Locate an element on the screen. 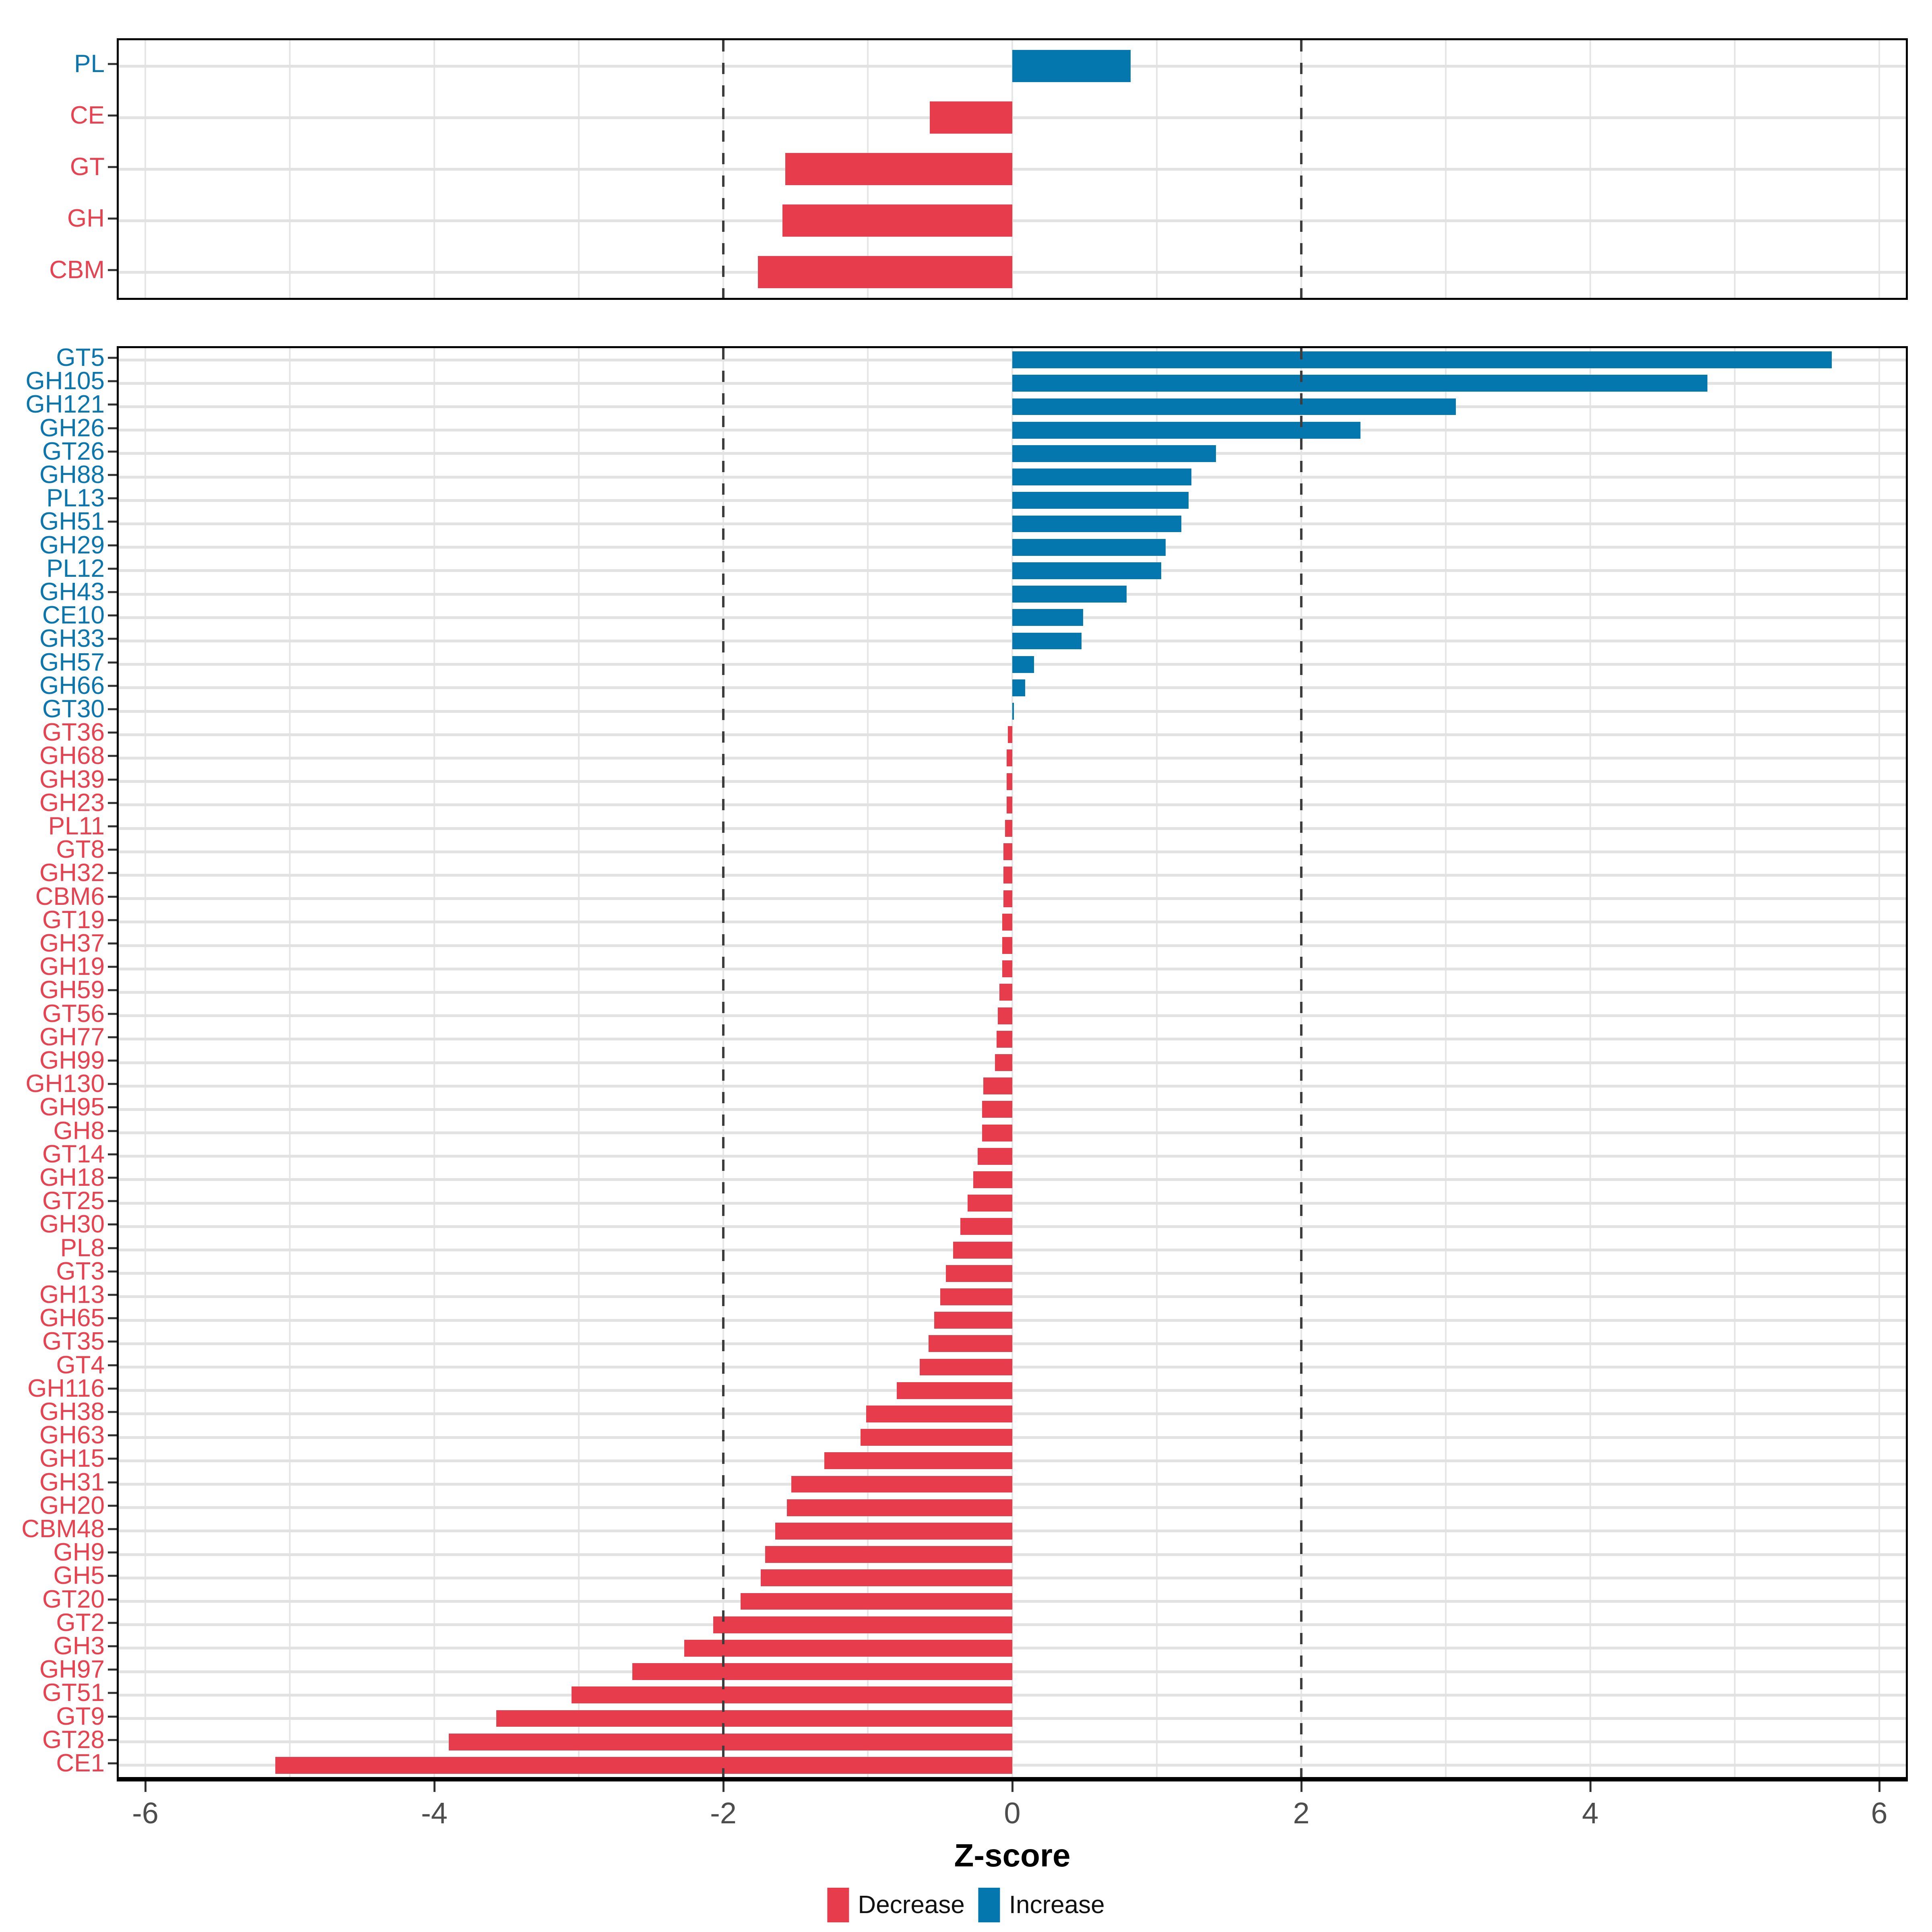  bar-CBM6 is located at coordinates (1007, 898).